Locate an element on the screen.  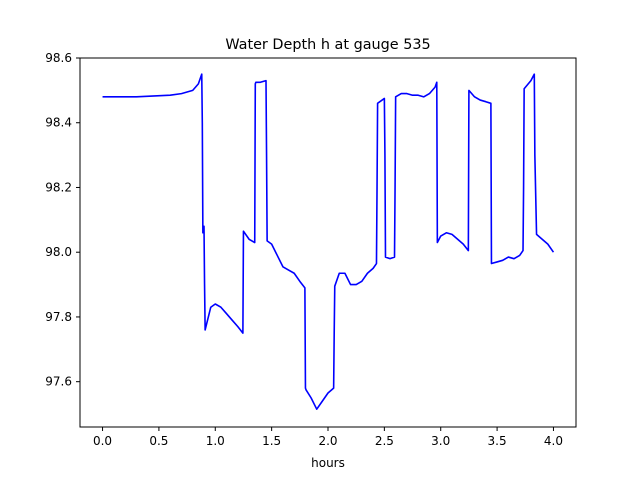
x-tick-label: 2.5 is located at coordinates (384, 441).